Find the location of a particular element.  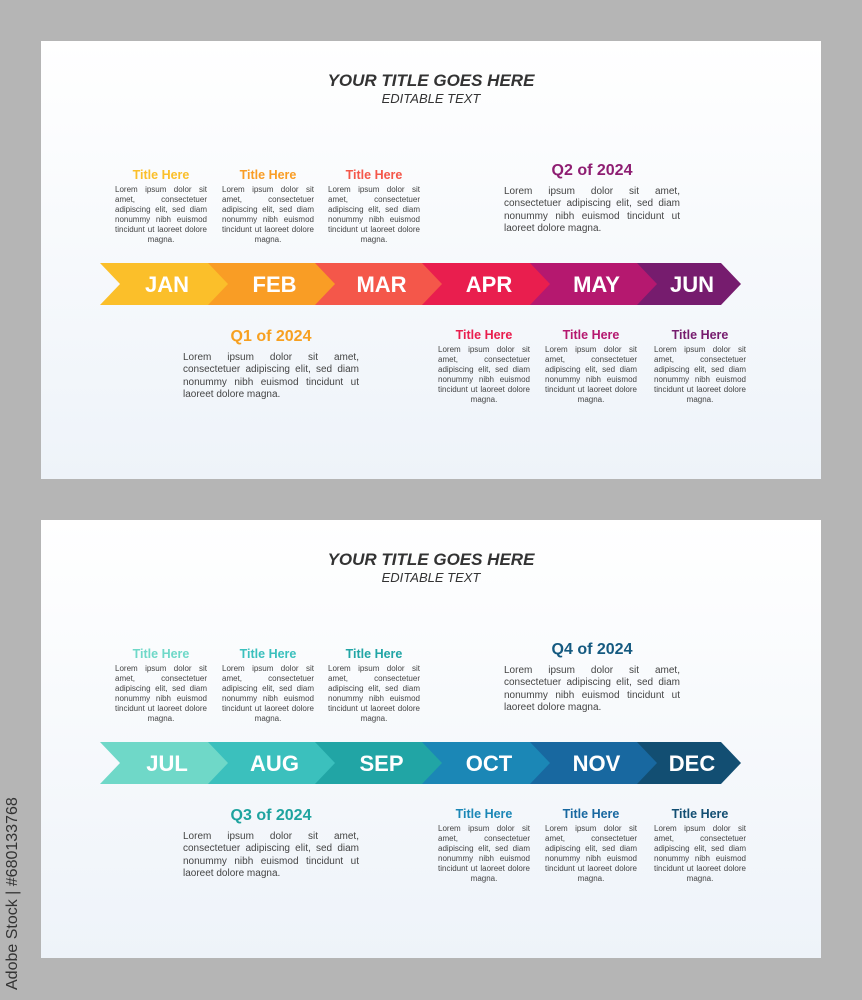

quarter-title: Q1 of 2024 is located at coordinates (271, 336).